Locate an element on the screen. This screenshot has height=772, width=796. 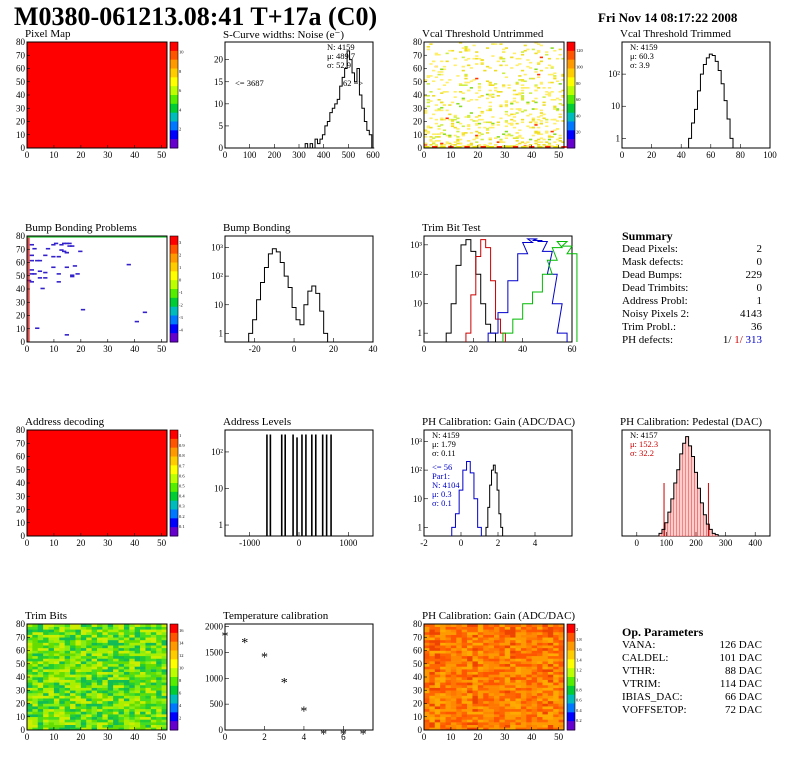
address-decoding-palette-tick: 0.3 is located at coordinates (182, 506).